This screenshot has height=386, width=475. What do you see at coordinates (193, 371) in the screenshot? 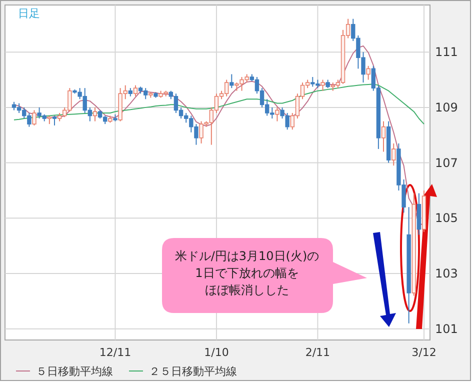
I see `legend-label: ２５日移動平均線` at bounding box center [193, 371].